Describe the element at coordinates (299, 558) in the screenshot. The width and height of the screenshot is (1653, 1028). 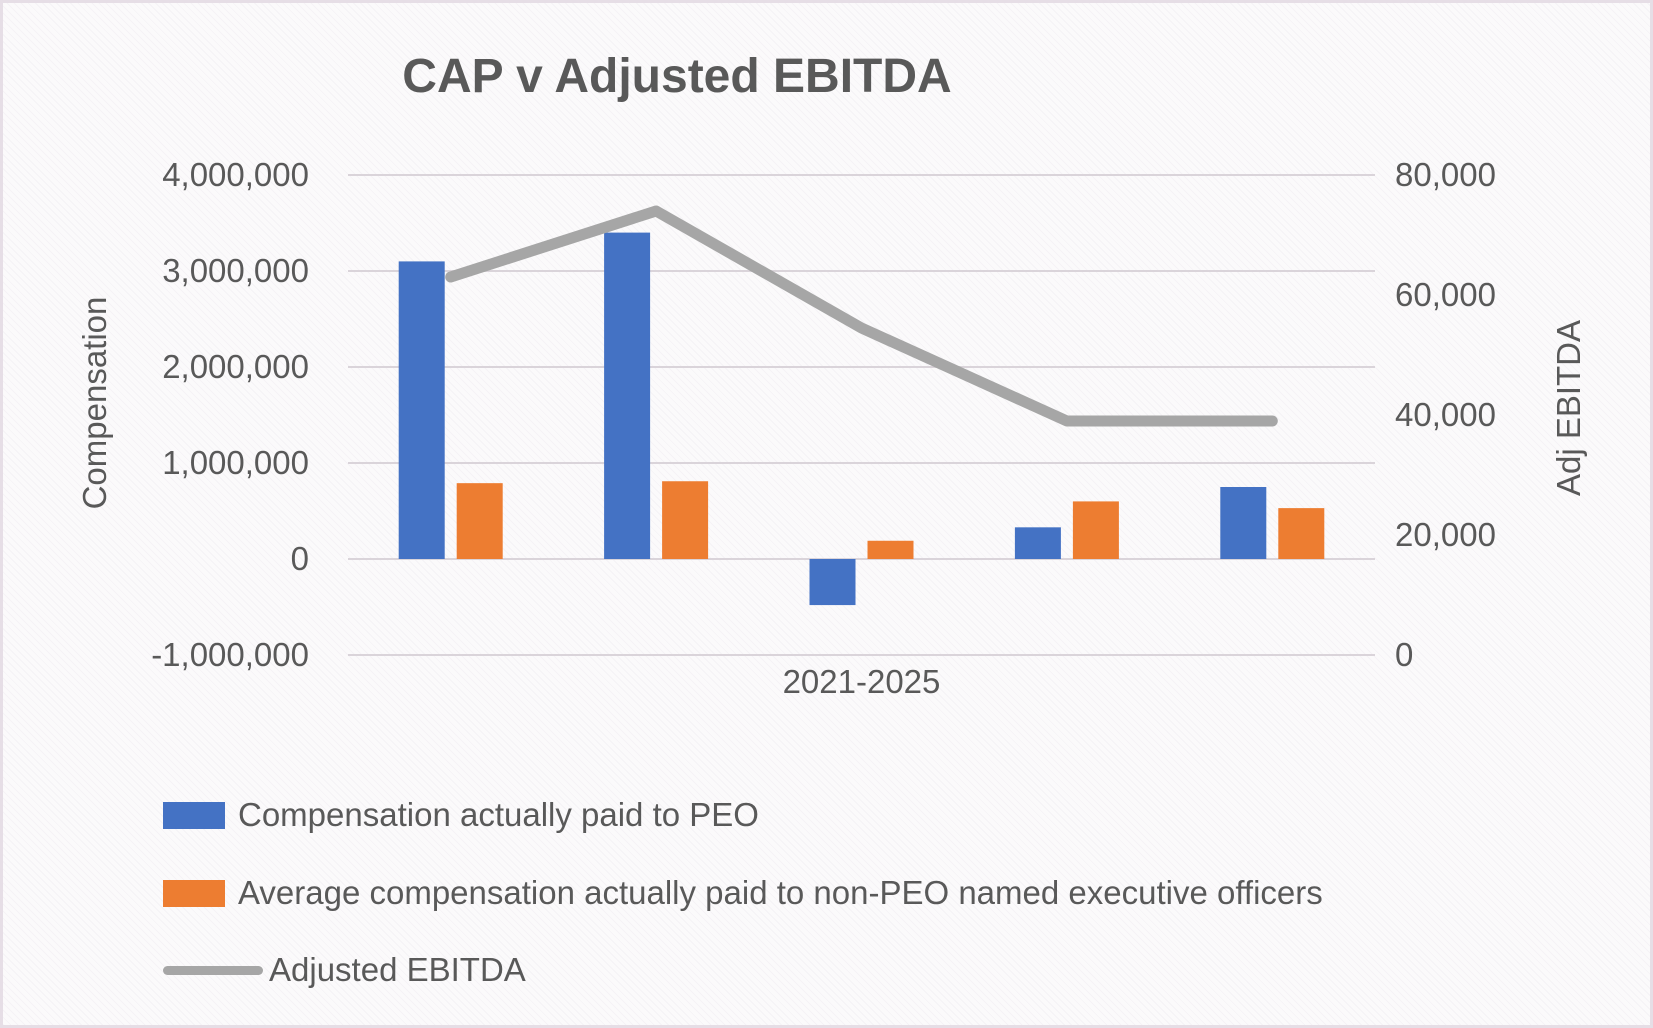
I see `left-axis-tick: 0` at that location.